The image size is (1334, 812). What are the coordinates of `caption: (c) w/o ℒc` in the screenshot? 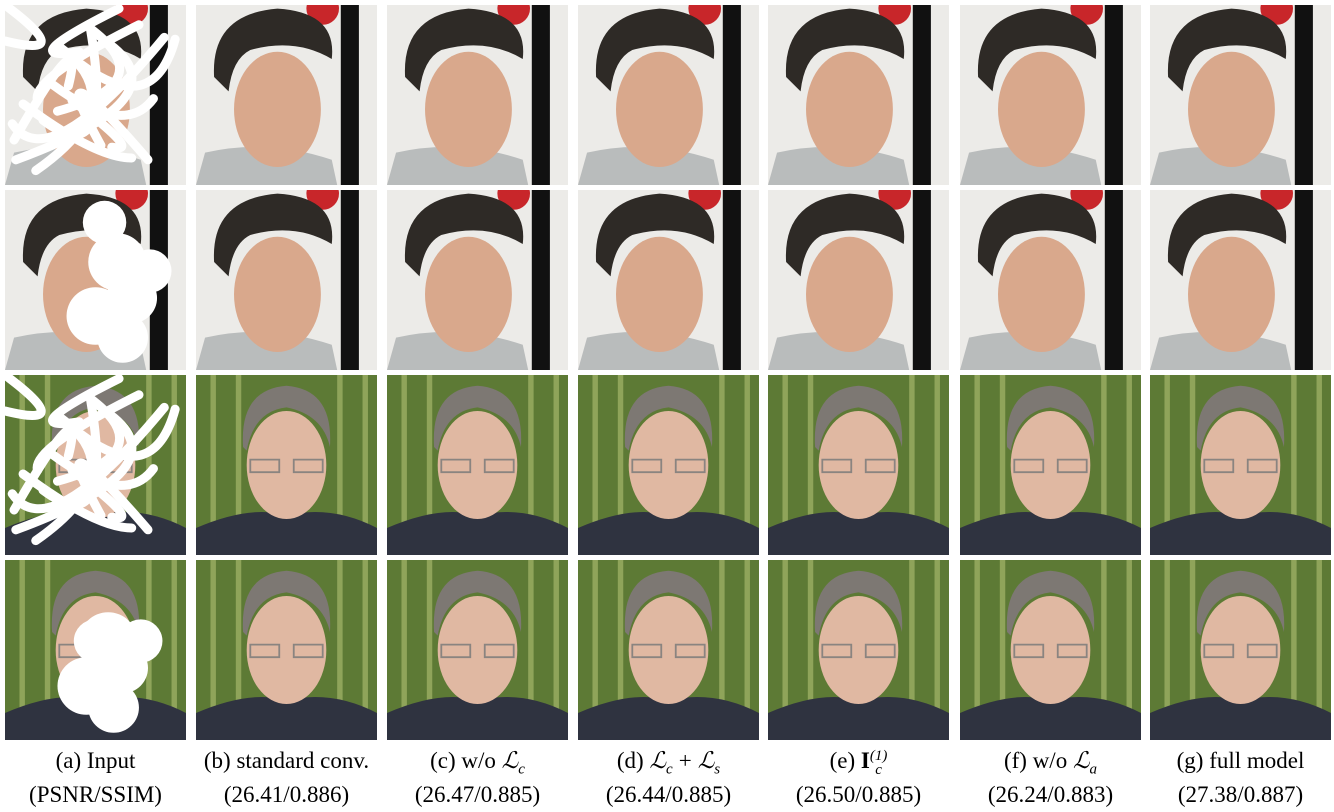 It's located at (478, 763).